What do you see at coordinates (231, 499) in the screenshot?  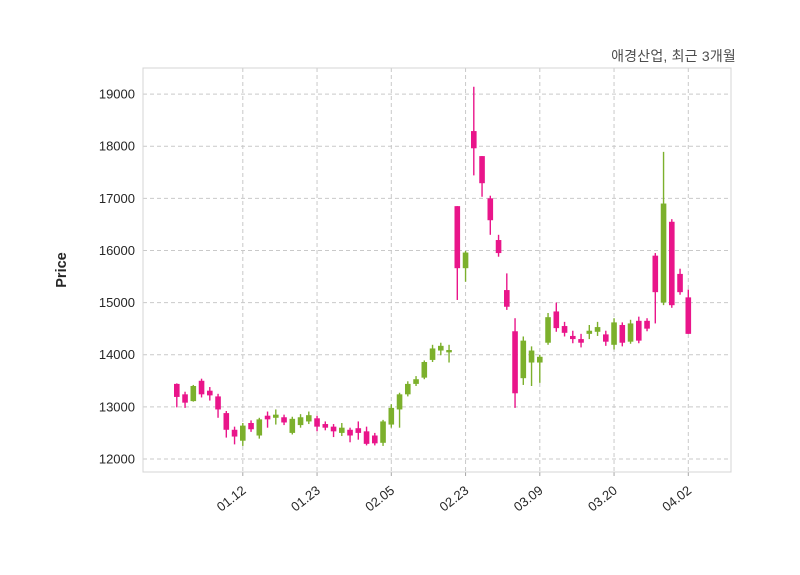 I see `x-tick-label: 01.12` at bounding box center [231, 499].